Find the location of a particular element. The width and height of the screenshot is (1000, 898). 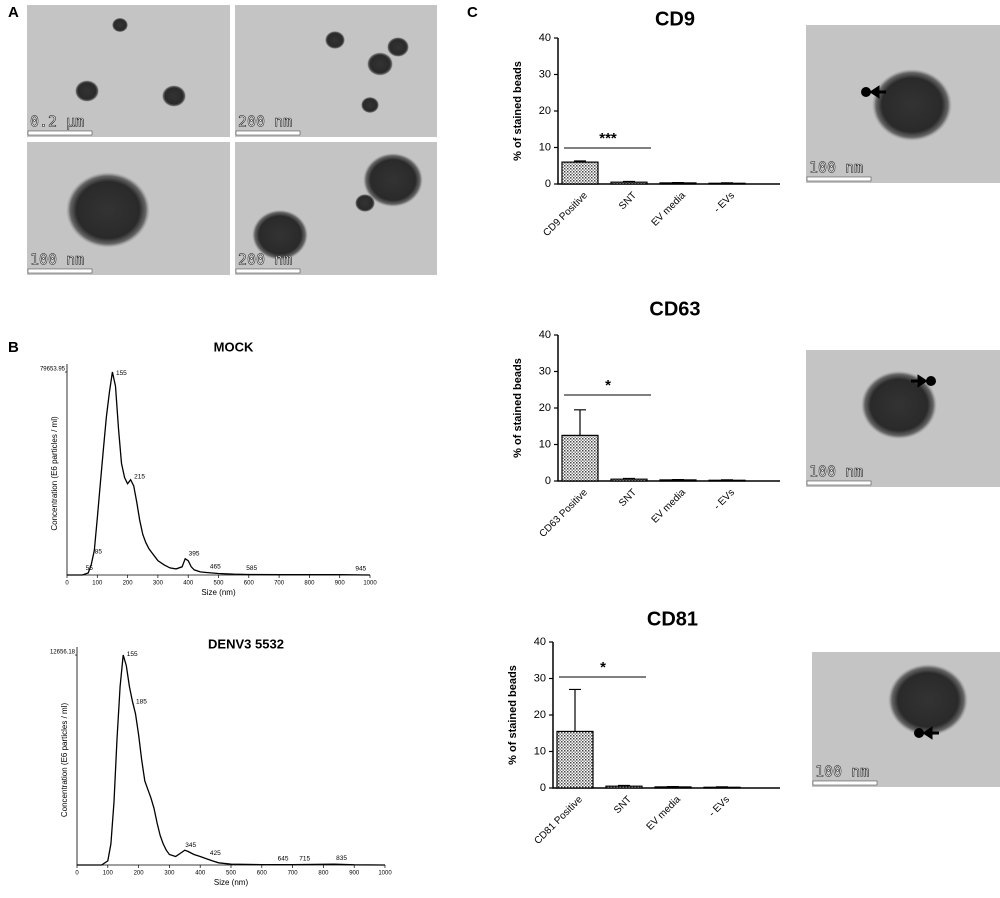

peak-label: 55 is located at coordinates (90, 568).